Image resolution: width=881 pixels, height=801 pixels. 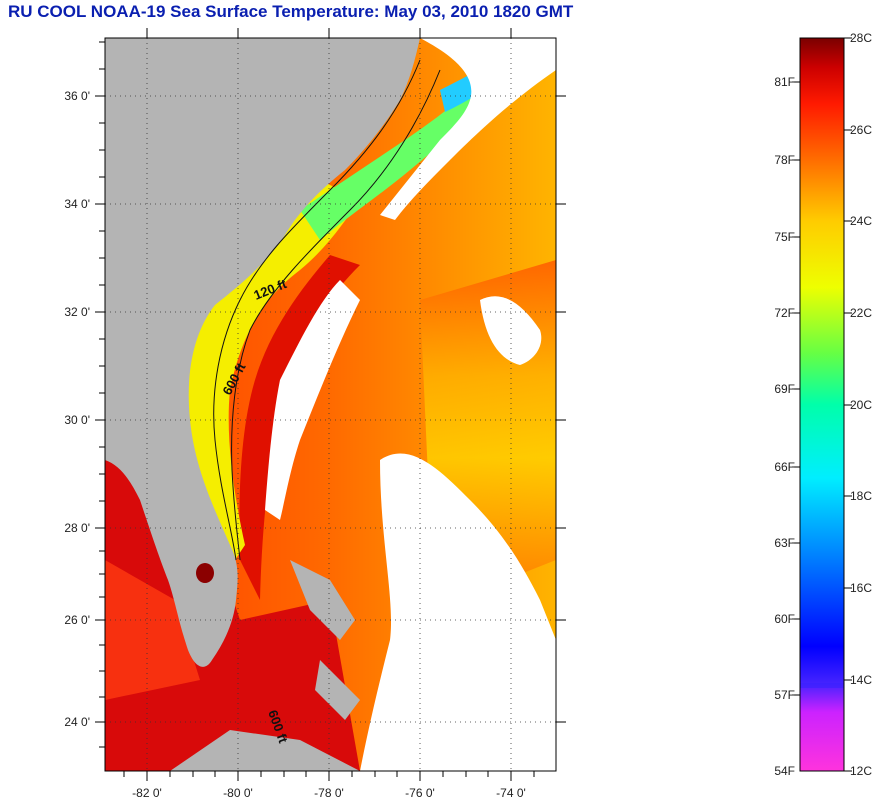 I want to click on colorbar-f-57: 57F, so click(x=784, y=695).